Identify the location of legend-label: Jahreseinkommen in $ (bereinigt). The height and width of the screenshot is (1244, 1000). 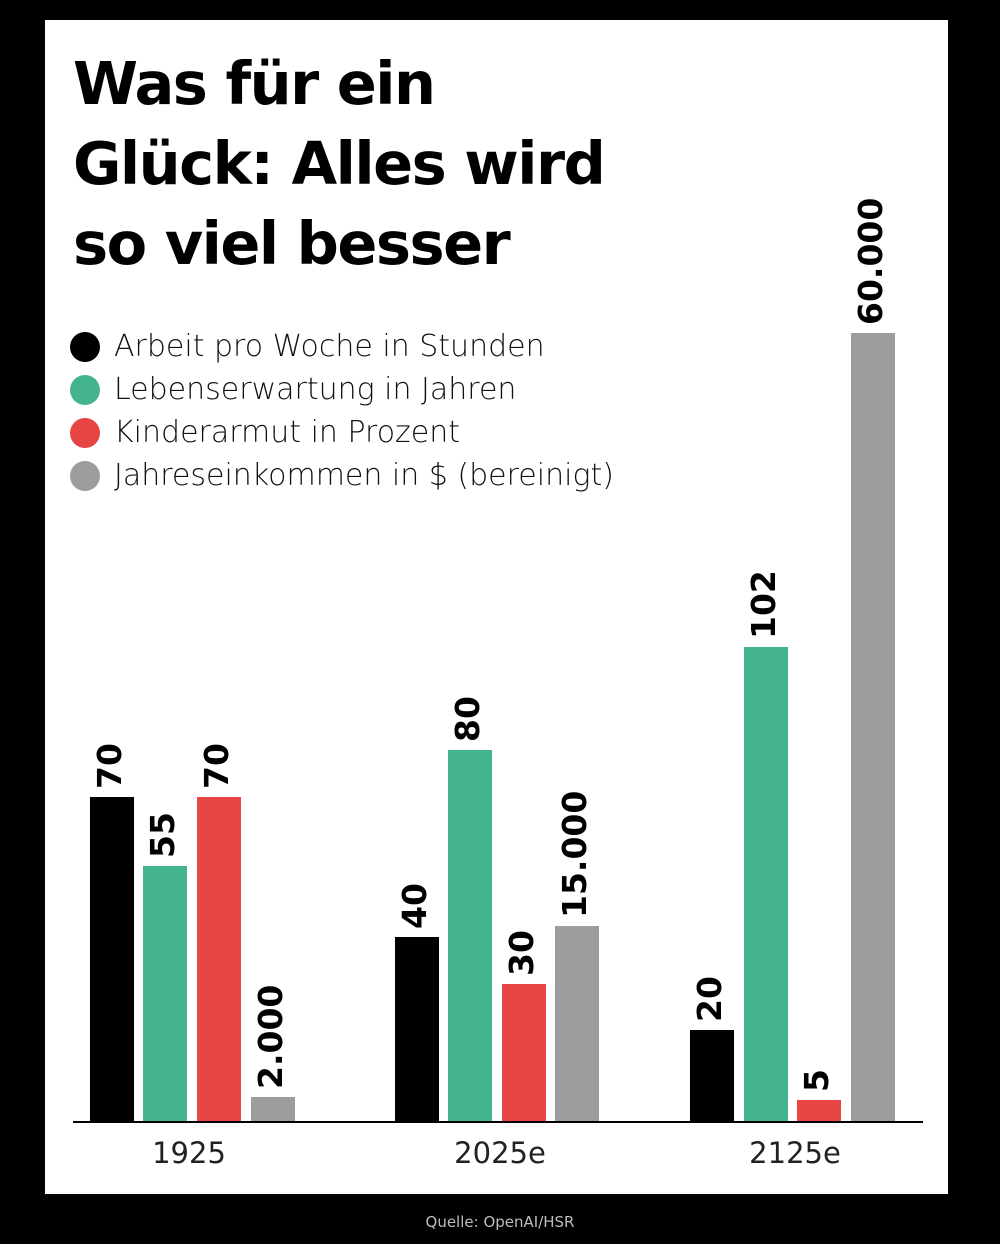
(364, 475).